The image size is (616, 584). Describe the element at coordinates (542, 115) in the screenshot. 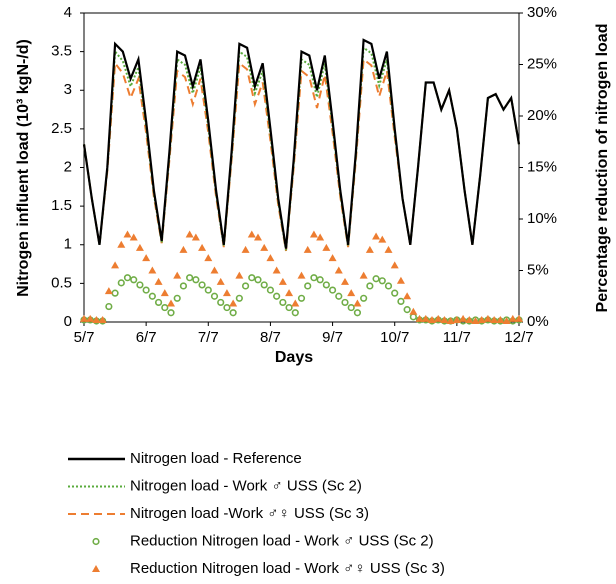

I see `y2-tick-label: 20%` at that location.